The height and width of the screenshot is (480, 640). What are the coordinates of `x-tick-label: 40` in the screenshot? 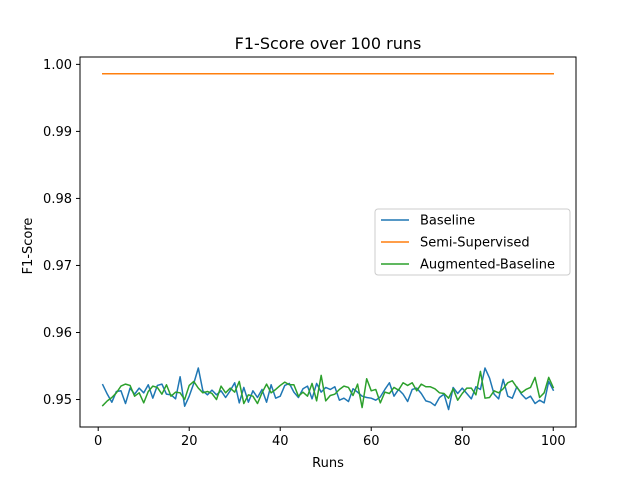 It's located at (280, 441).